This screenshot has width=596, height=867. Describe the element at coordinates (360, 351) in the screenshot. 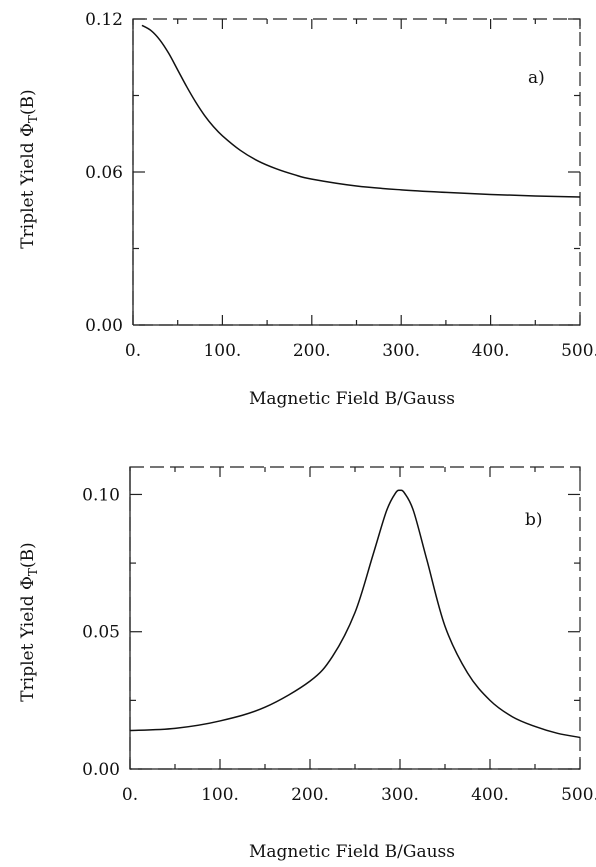

I see `x-tick-labels-a: 0. 100. 200. 300. 400. 500.` at that location.